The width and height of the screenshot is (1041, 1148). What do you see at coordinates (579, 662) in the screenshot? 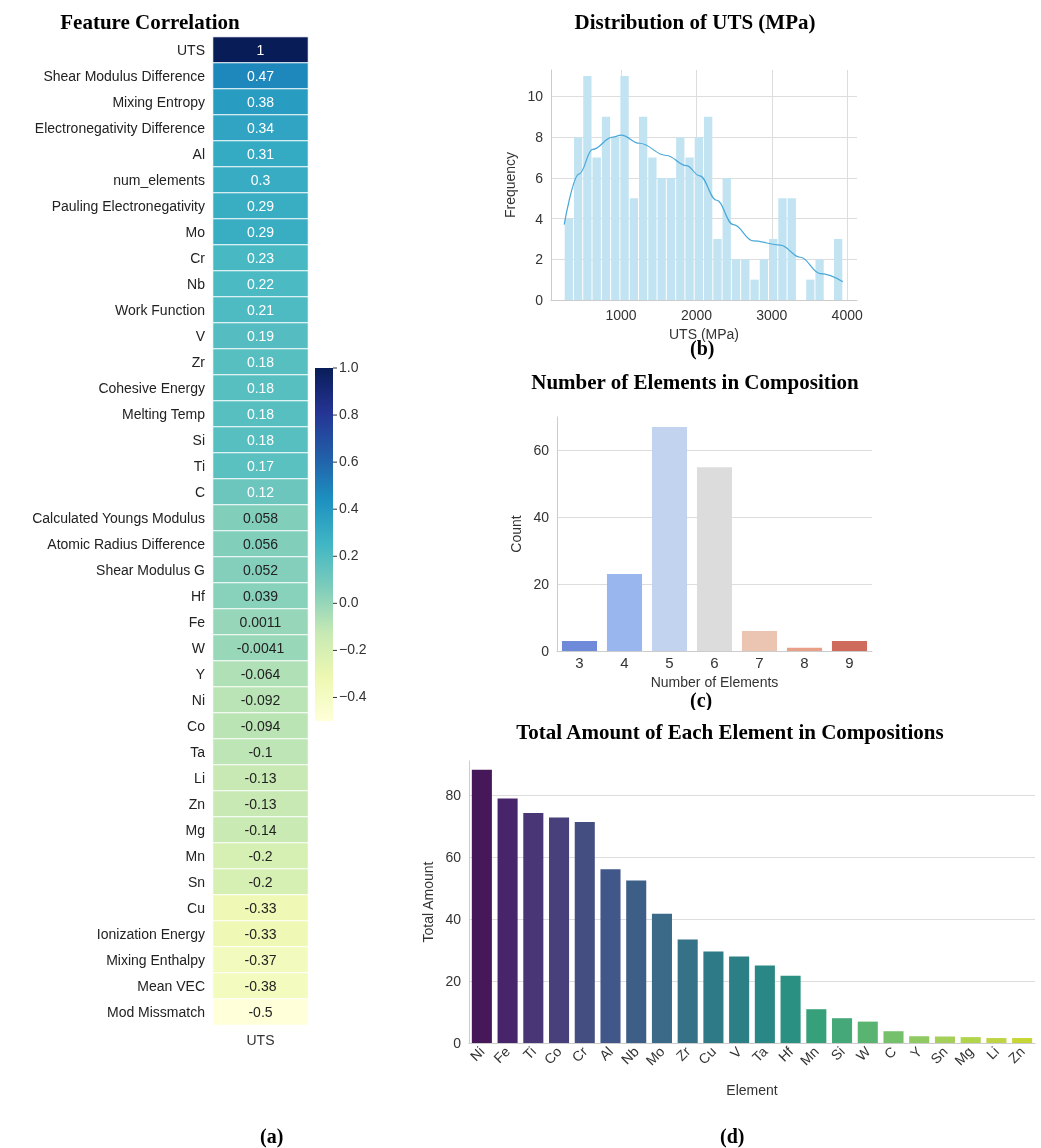
I see `x-tick-label: 3` at bounding box center [579, 662].